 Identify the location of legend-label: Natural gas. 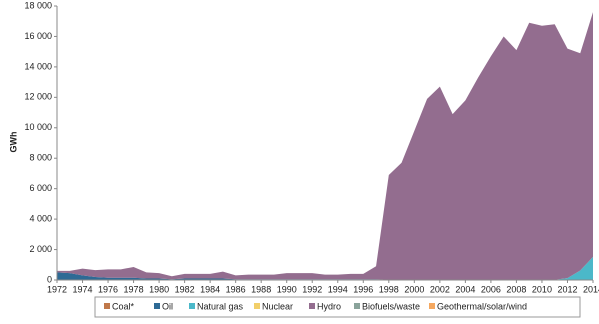
(220, 306).